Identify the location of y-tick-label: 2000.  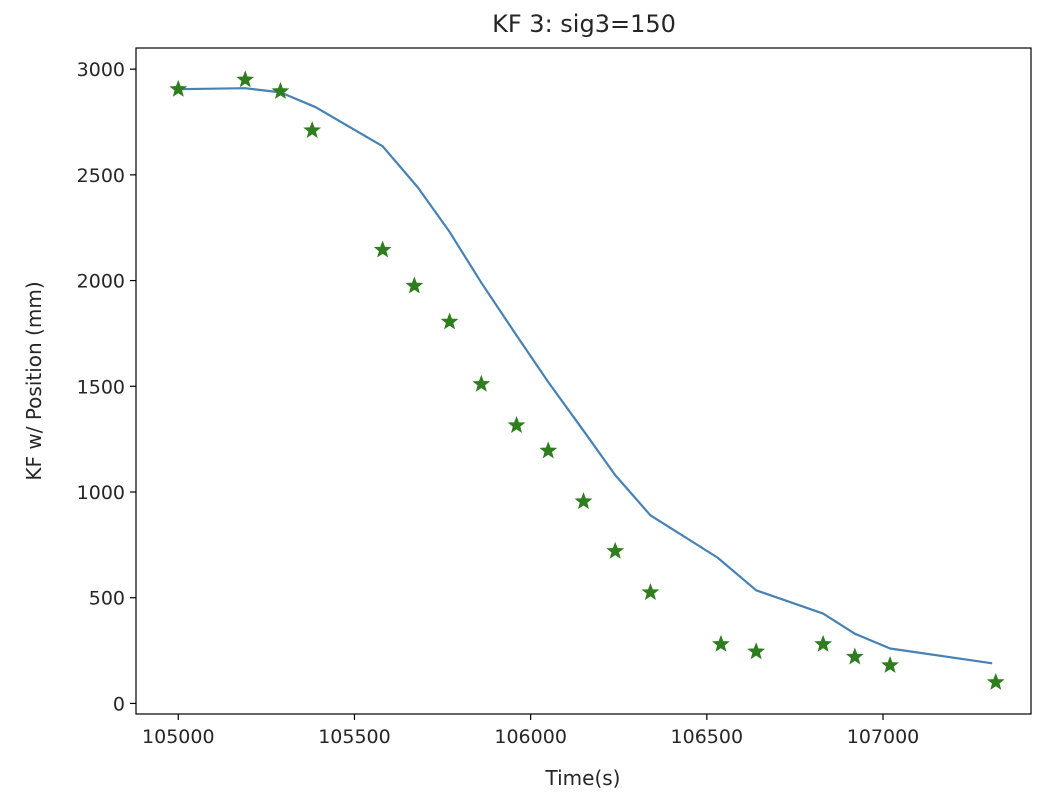
(101, 282).